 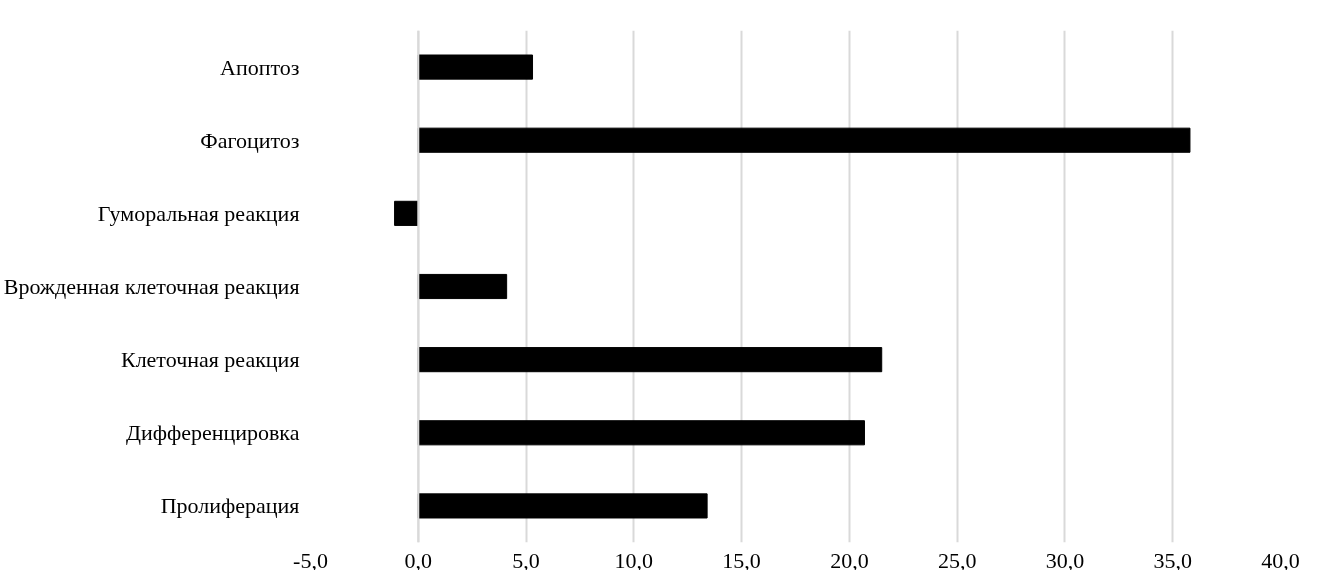 What do you see at coordinates (230, 506) in the screenshot?
I see `y-tick-label: Пролиферация` at bounding box center [230, 506].